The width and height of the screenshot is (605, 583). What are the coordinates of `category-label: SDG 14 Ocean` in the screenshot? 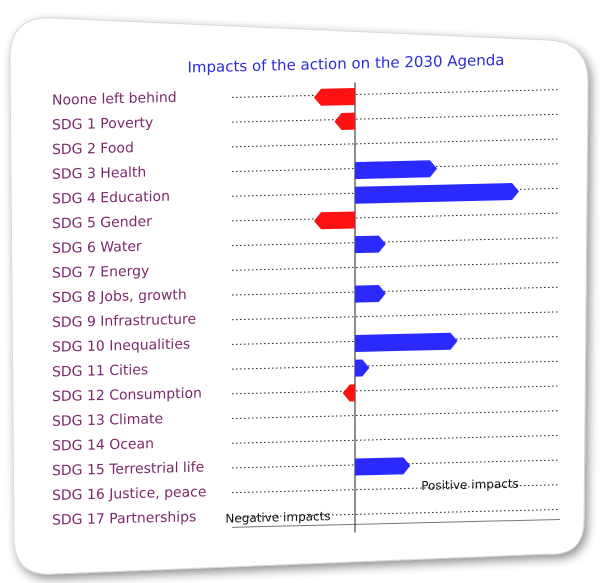 It's located at (103, 445).